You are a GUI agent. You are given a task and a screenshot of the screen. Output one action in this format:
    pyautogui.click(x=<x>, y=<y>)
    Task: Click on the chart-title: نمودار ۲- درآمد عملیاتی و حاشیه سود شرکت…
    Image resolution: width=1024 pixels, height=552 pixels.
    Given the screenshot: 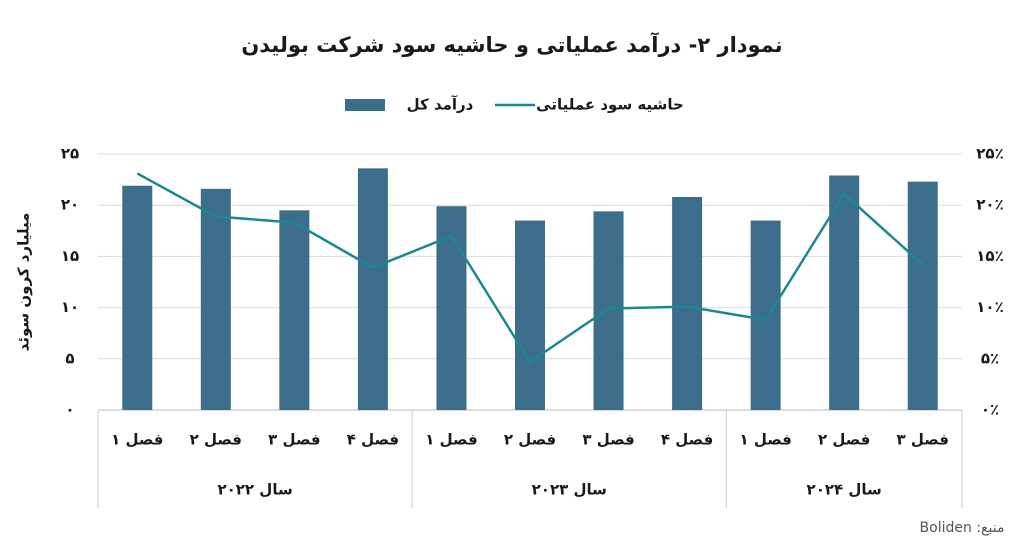 What is the action you would take?
    pyautogui.click(x=511, y=44)
    